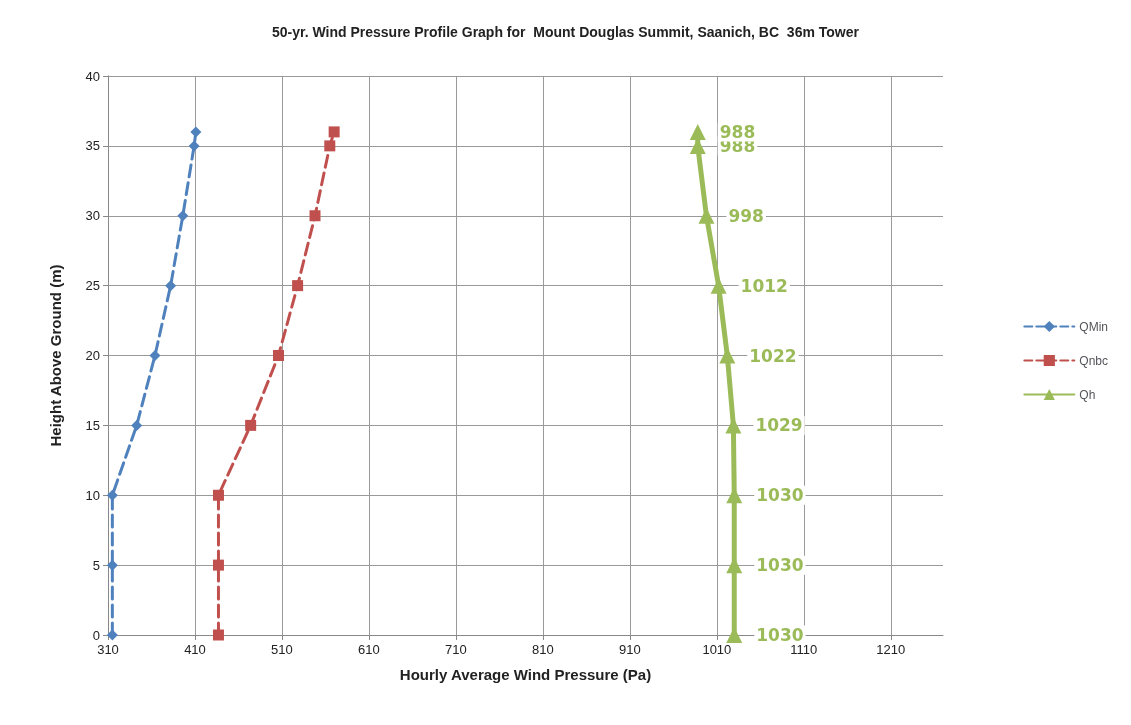  Describe the element at coordinates (891, 649) in the screenshot. I see `x-tick-label: 1210` at that location.